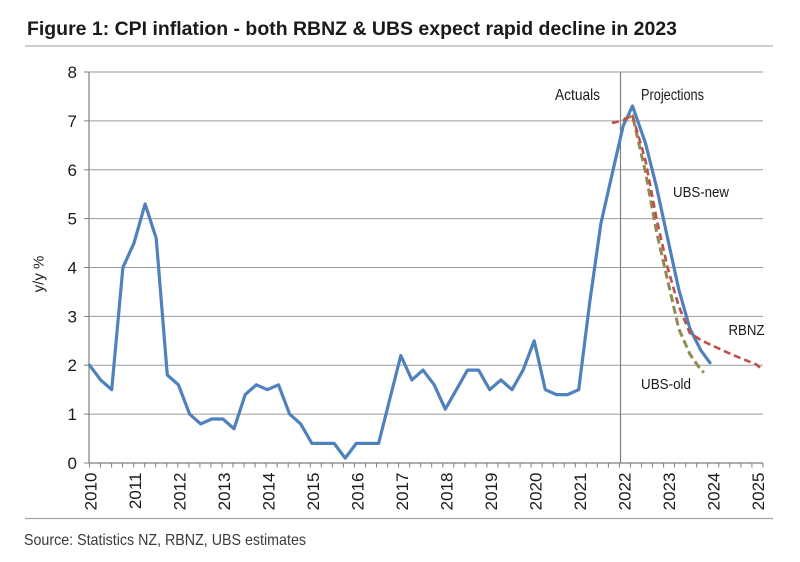 Image resolution: width=800 pixels, height=562 pixels. Describe the element at coordinates (72, 365) in the screenshot. I see `svg-text: 2` at that location.